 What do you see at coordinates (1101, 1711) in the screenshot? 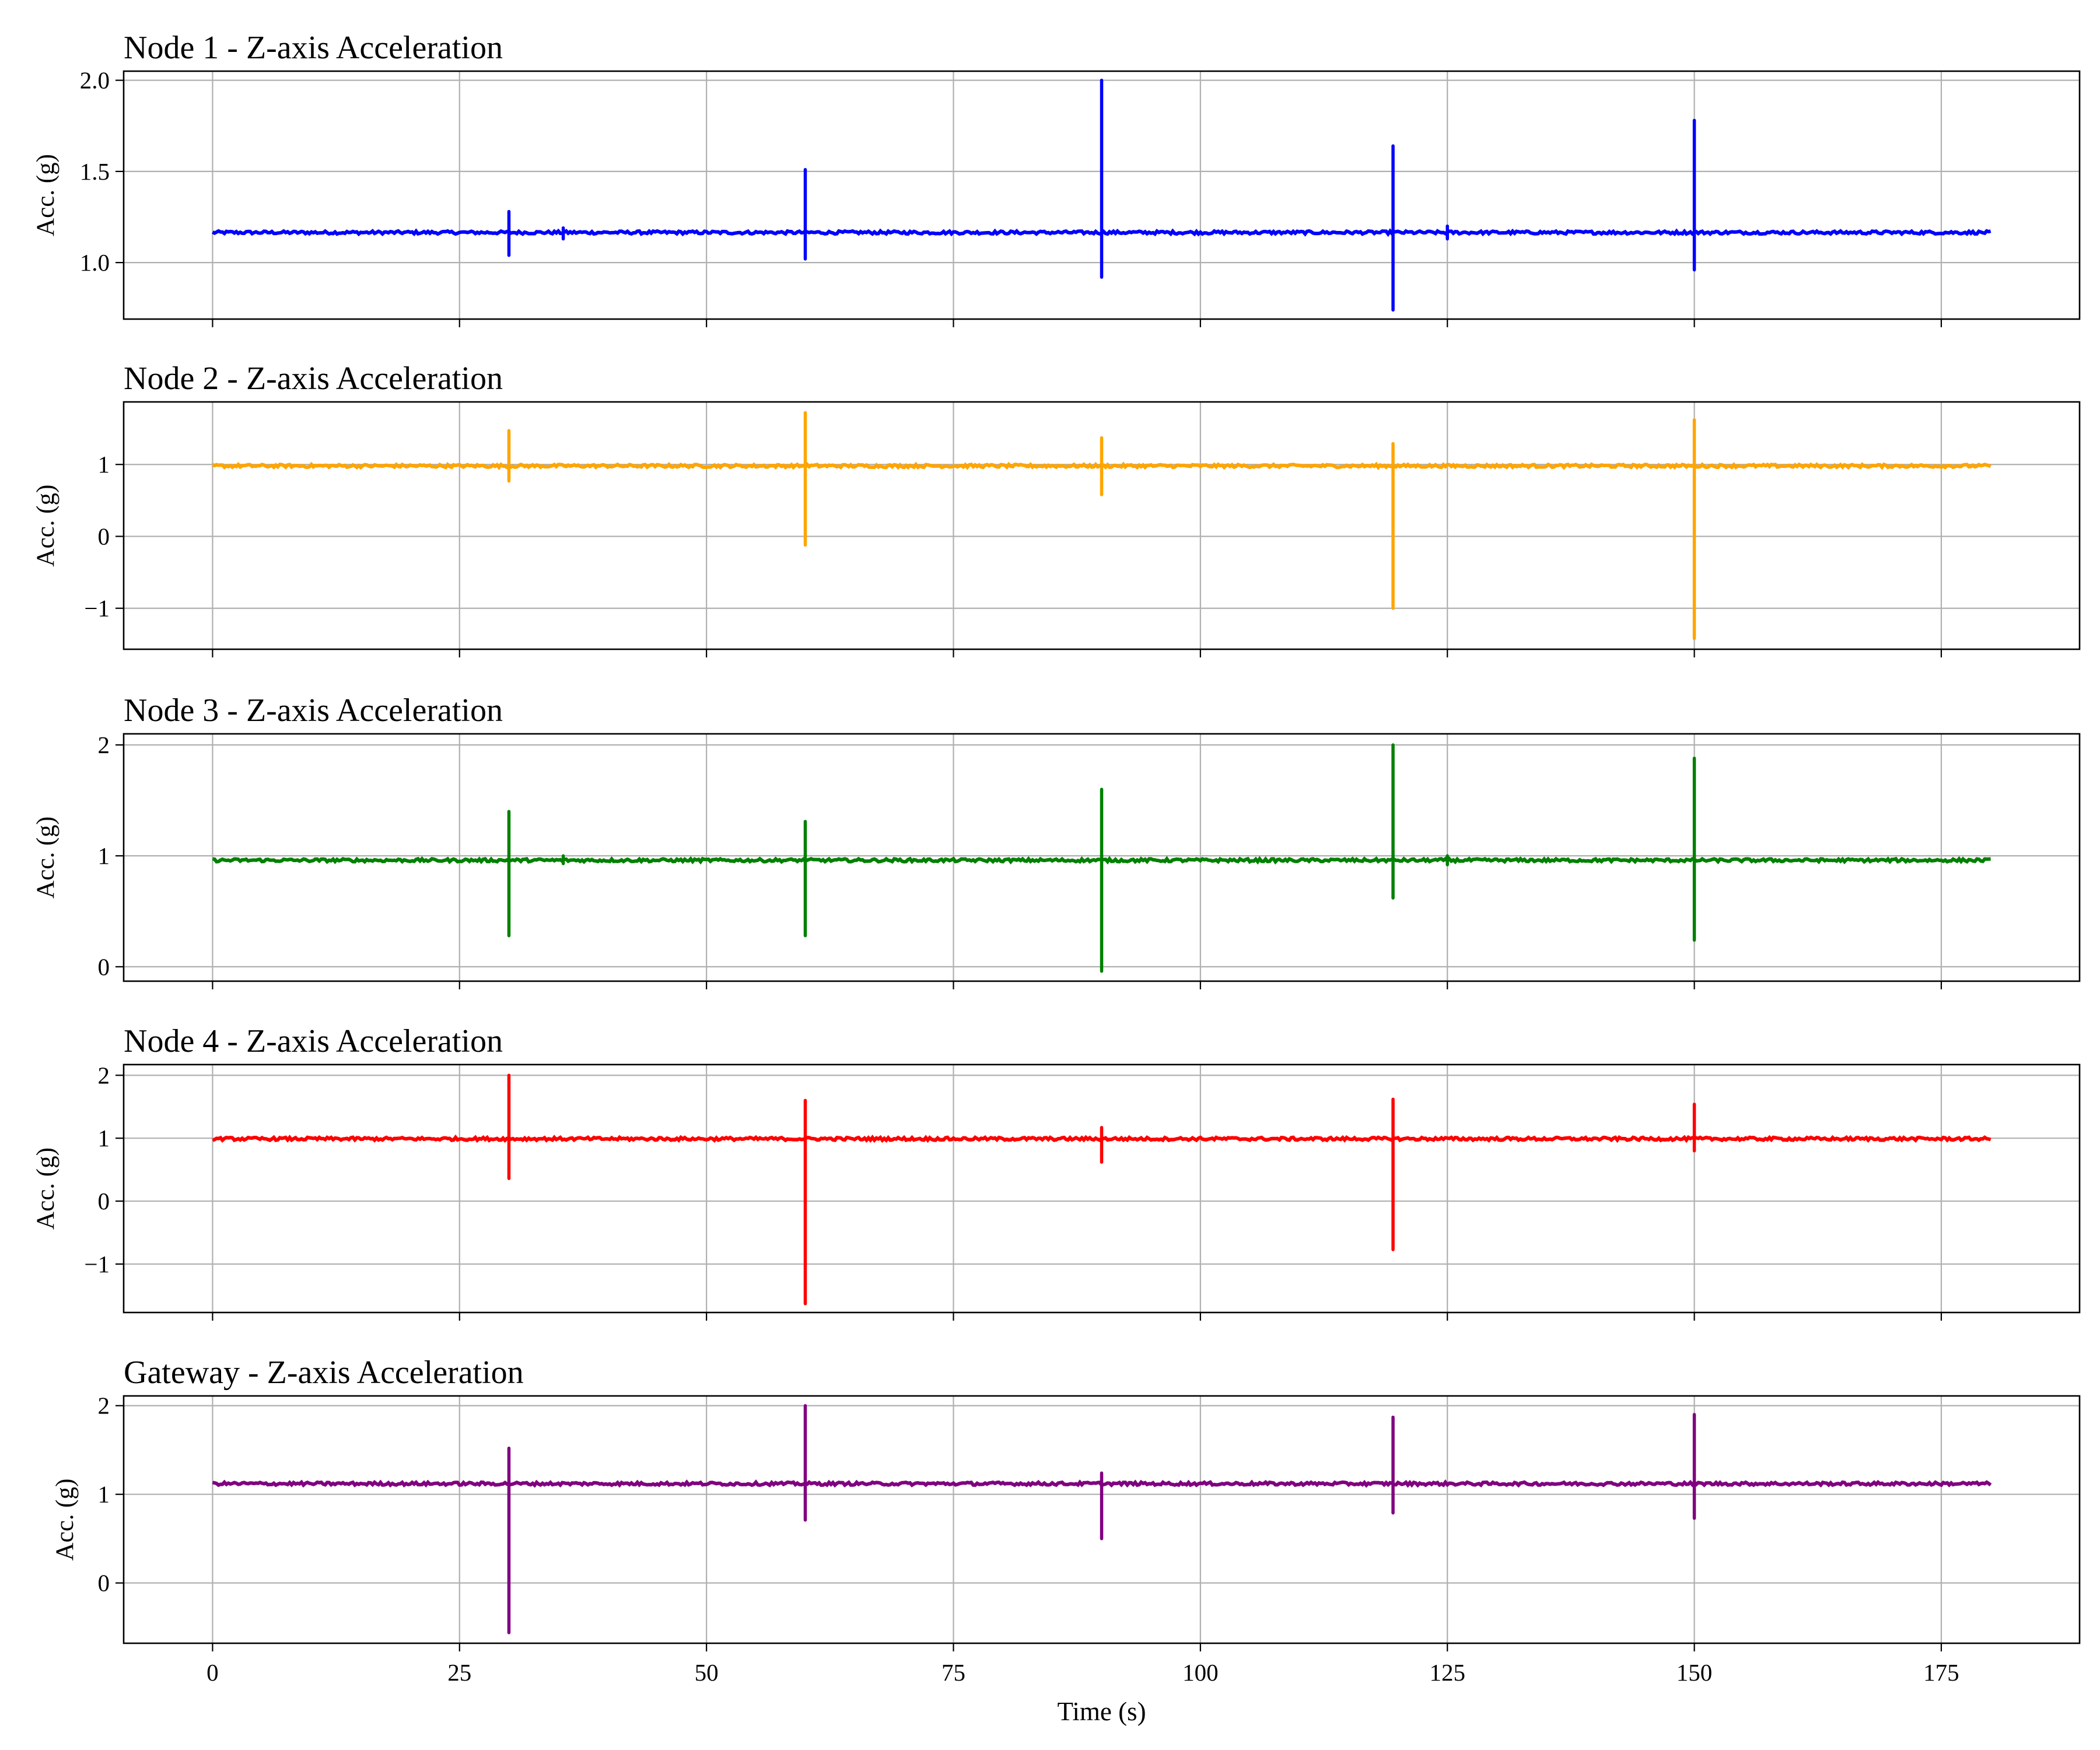
I see `x-axis-label: Time (s)` at bounding box center [1101, 1711].